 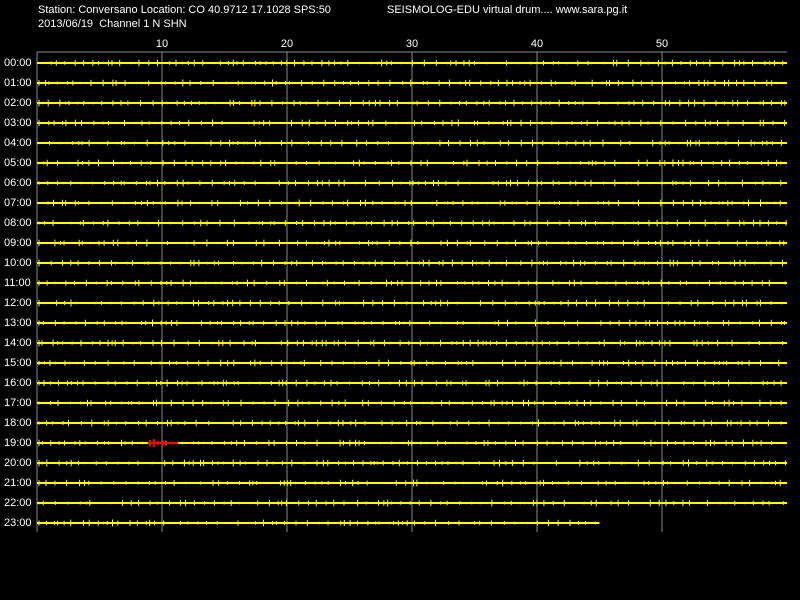 I want to click on row-label: 22:00, so click(x=18, y=503).